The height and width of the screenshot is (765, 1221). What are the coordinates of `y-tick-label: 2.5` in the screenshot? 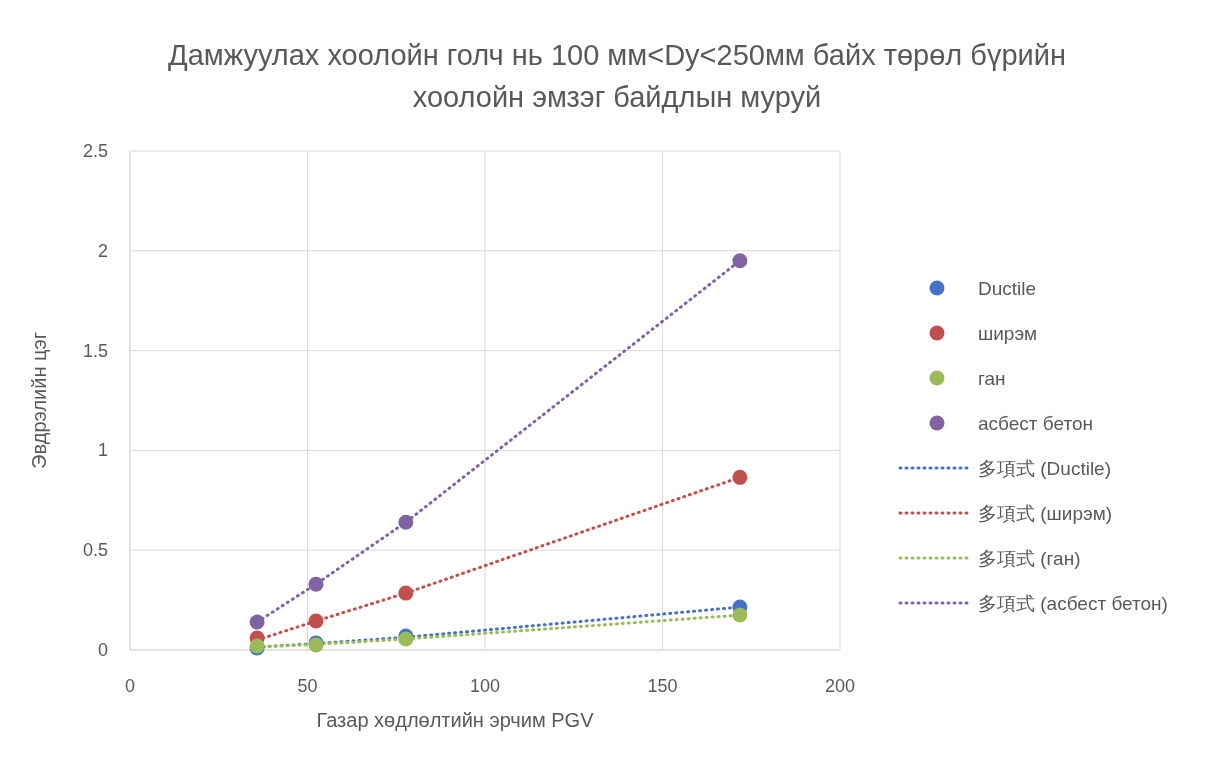 It's located at (95, 151).